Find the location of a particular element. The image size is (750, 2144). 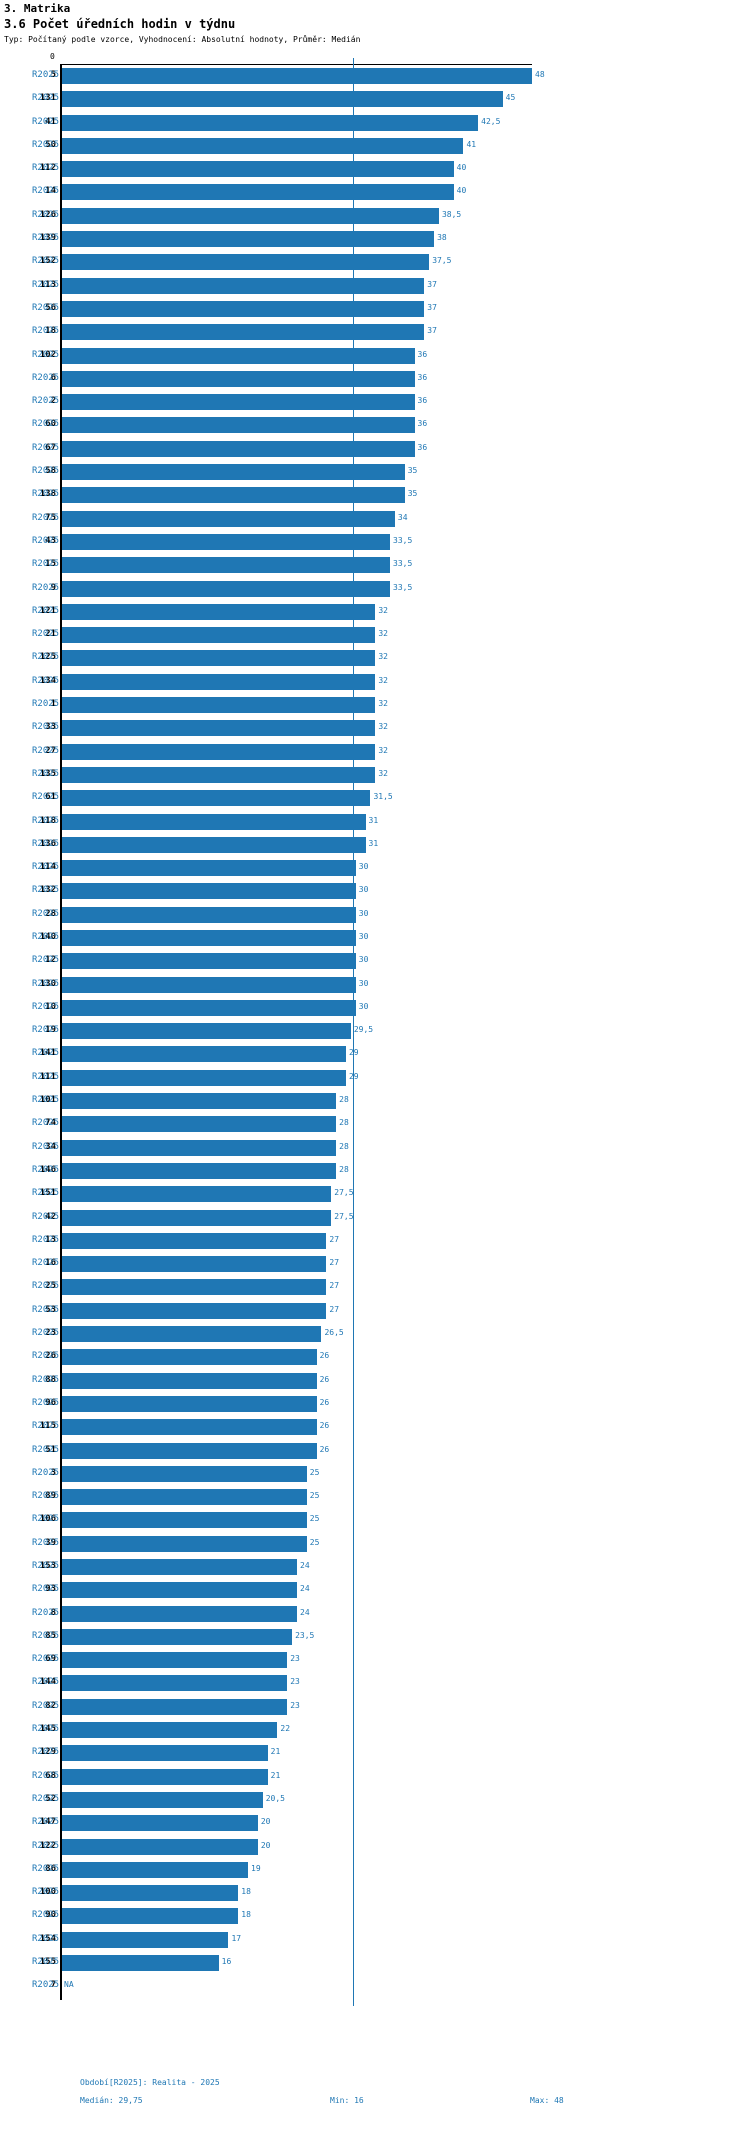

bar-row: 131 R2025 45 is located at coordinates (375, 99).